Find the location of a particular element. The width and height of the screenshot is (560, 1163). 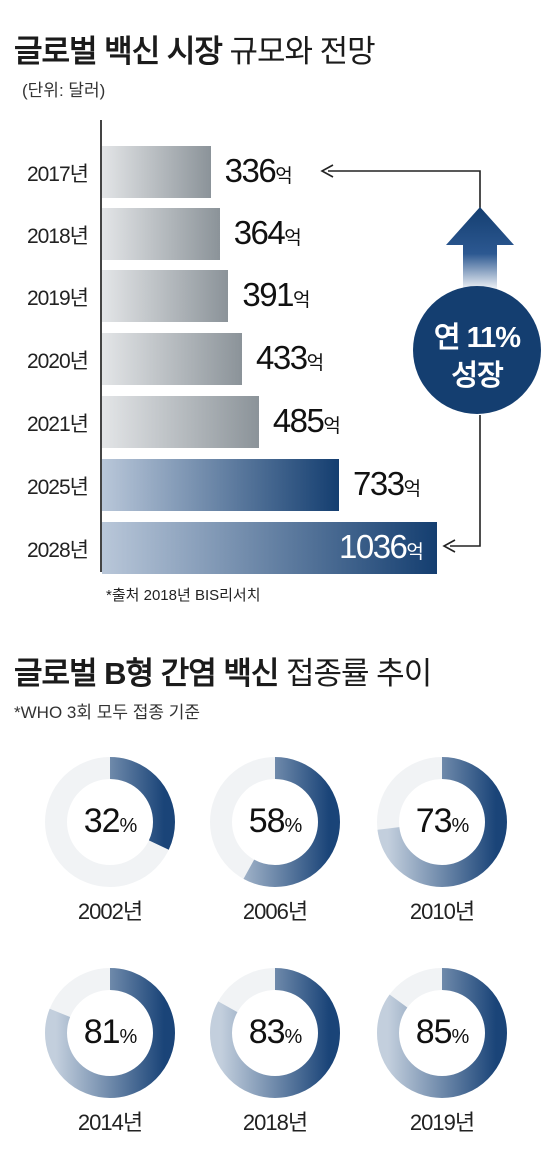

donut-year-label: 2018년 is located at coordinates (275, 1122).